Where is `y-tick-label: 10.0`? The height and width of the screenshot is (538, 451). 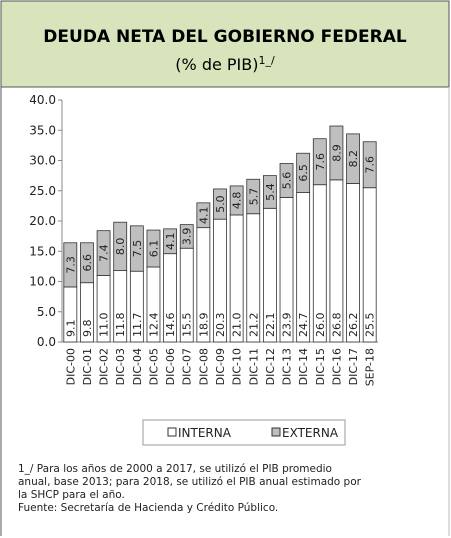 y-tick-label: 10.0 is located at coordinates (42, 282).